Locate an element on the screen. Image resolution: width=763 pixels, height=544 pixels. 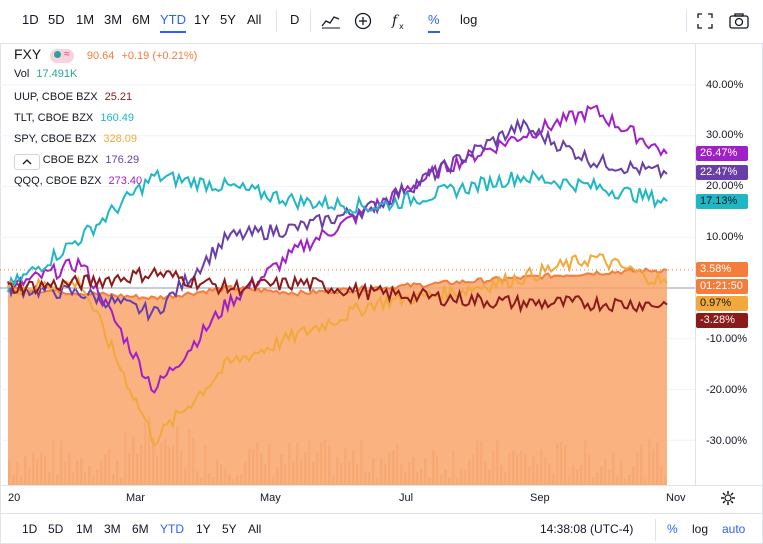
status-pill: ≈ is located at coordinates (62, 56).